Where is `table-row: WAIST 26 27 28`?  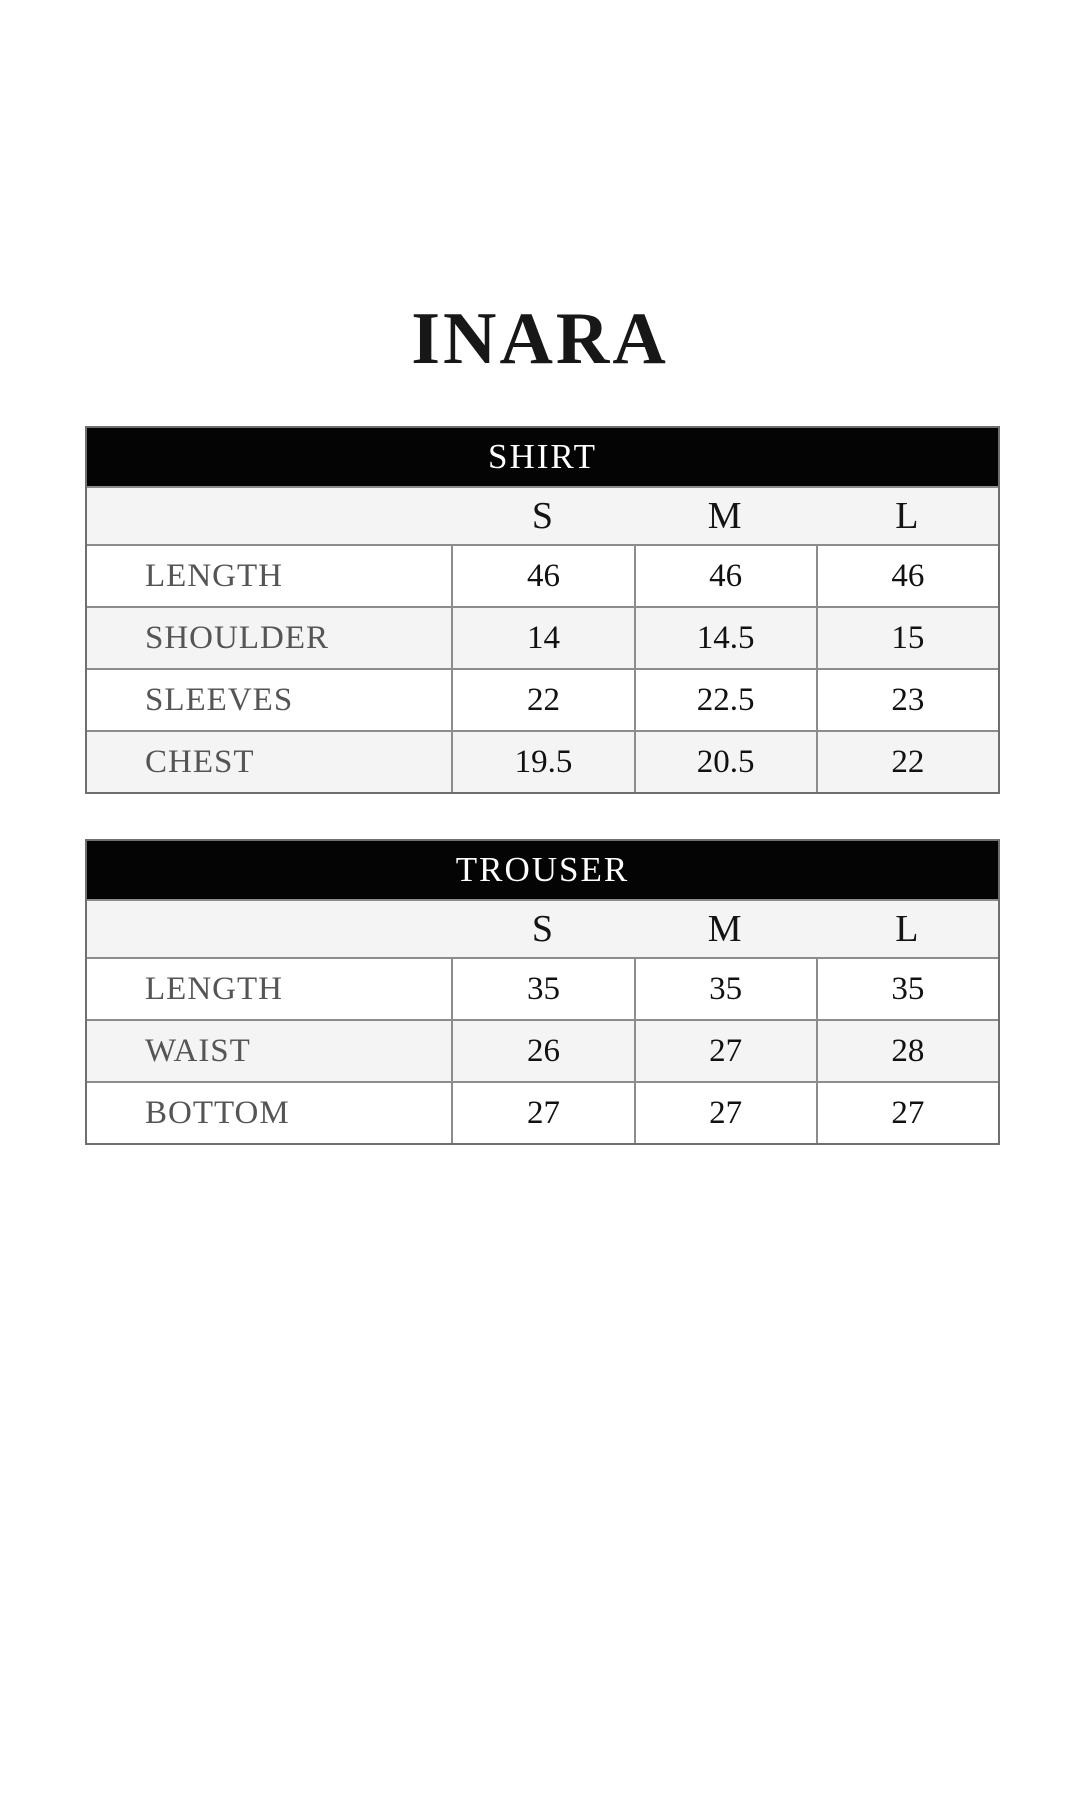 table-row: WAIST 26 27 28 is located at coordinates (542, 1050).